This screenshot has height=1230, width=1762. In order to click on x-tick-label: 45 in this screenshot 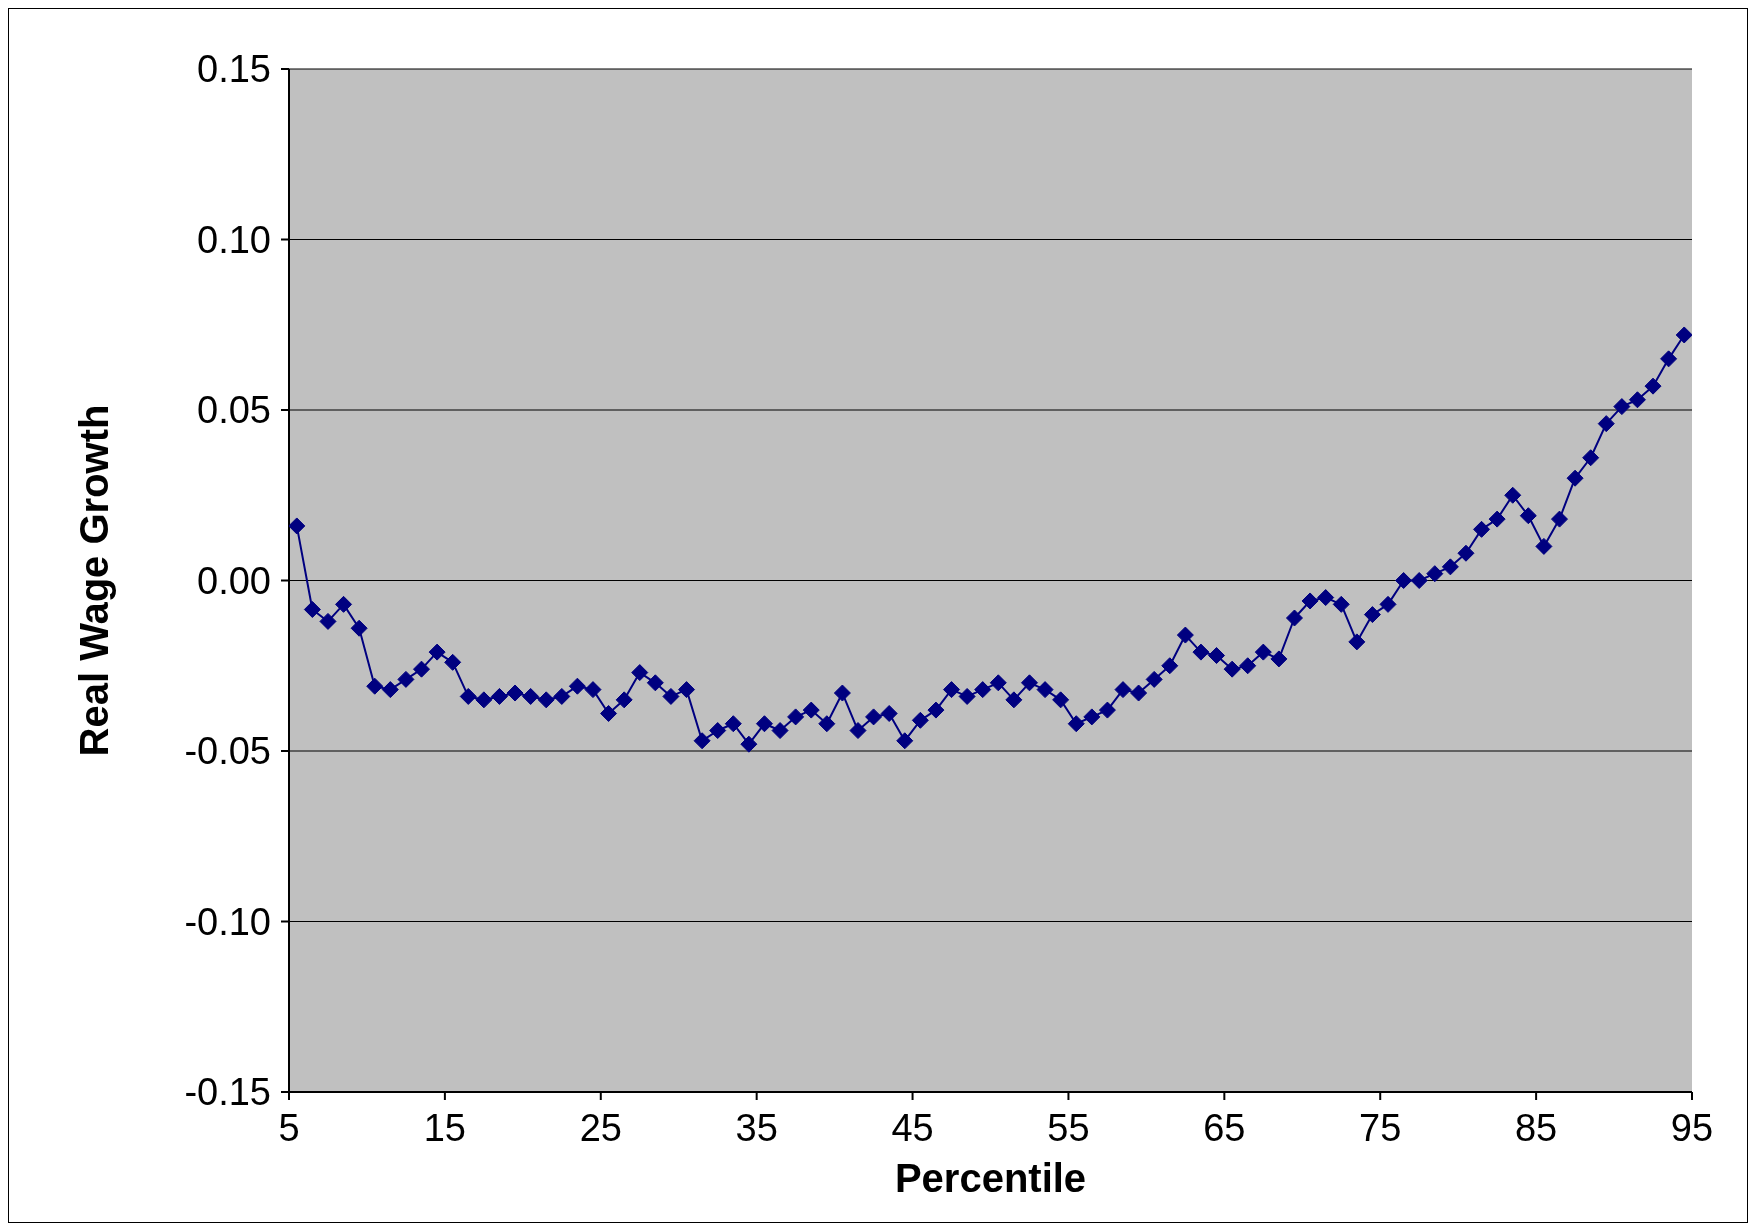, I will do `click(912, 1127)`.